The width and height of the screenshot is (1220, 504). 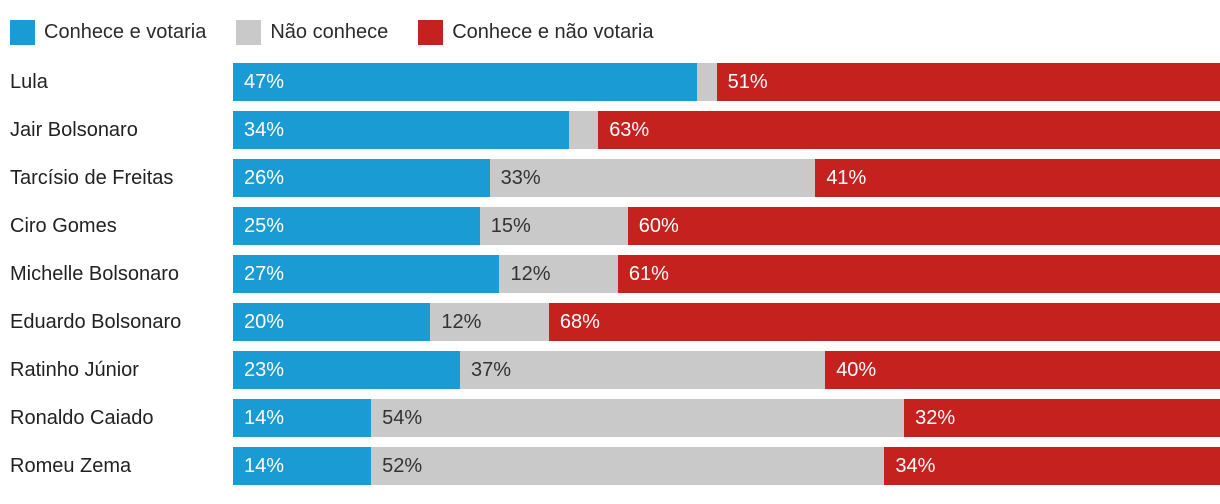 What do you see at coordinates (648, 274) in the screenshot?
I see `bar-value-label: 61%` at bounding box center [648, 274].